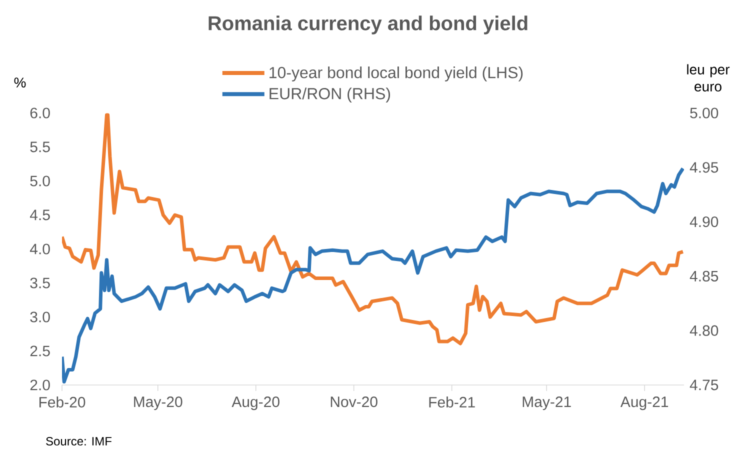 Image resolution: width=747 pixels, height=451 pixels. I want to click on legend-label: 10-year bond local bond yield (LHS), so click(396, 74).